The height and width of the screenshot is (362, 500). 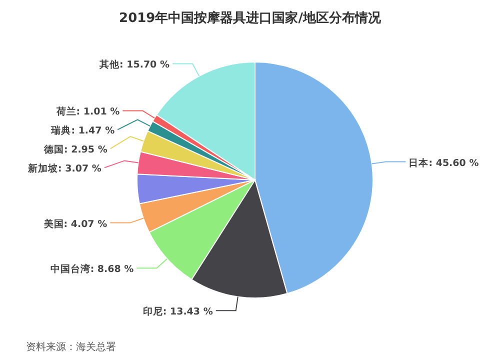 What do you see at coordinates (87, 112) in the screenshot?
I see `slice-label: 荷兰: 1.01 %` at bounding box center [87, 112].